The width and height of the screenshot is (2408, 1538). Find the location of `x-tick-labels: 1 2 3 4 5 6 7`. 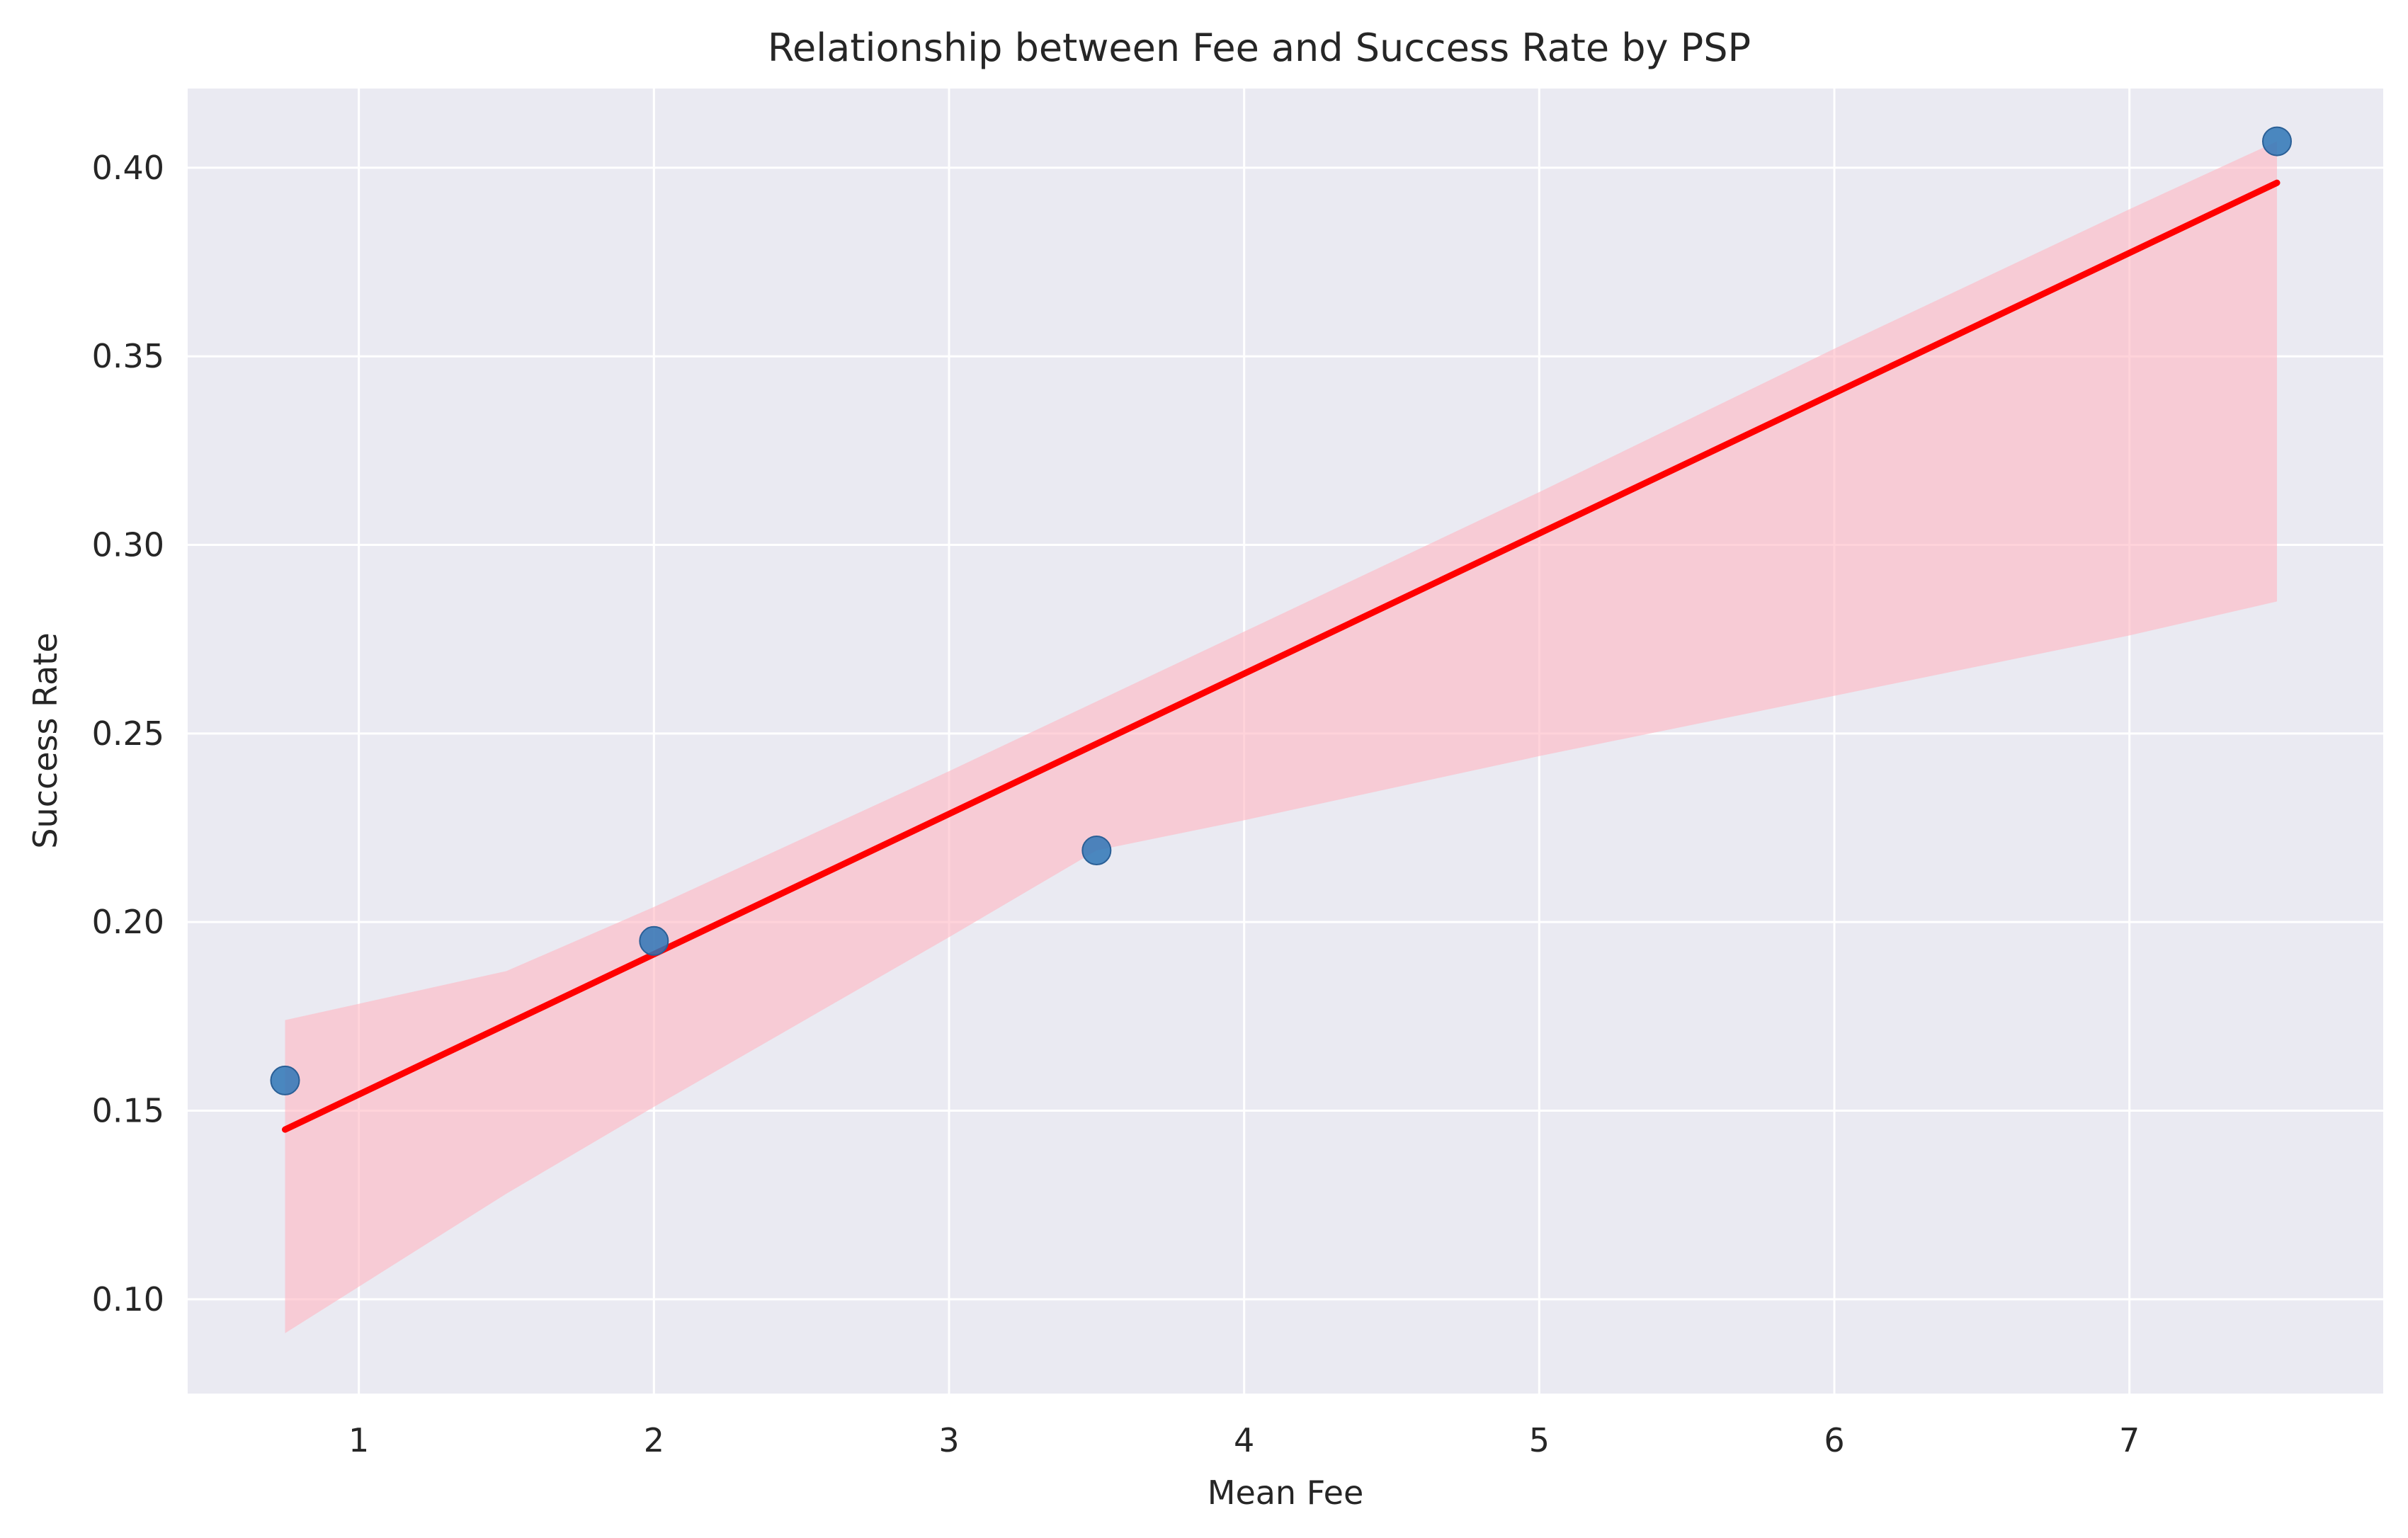

x-tick-labels: 1 2 3 4 5 6 7 is located at coordinates (1244, 1440).